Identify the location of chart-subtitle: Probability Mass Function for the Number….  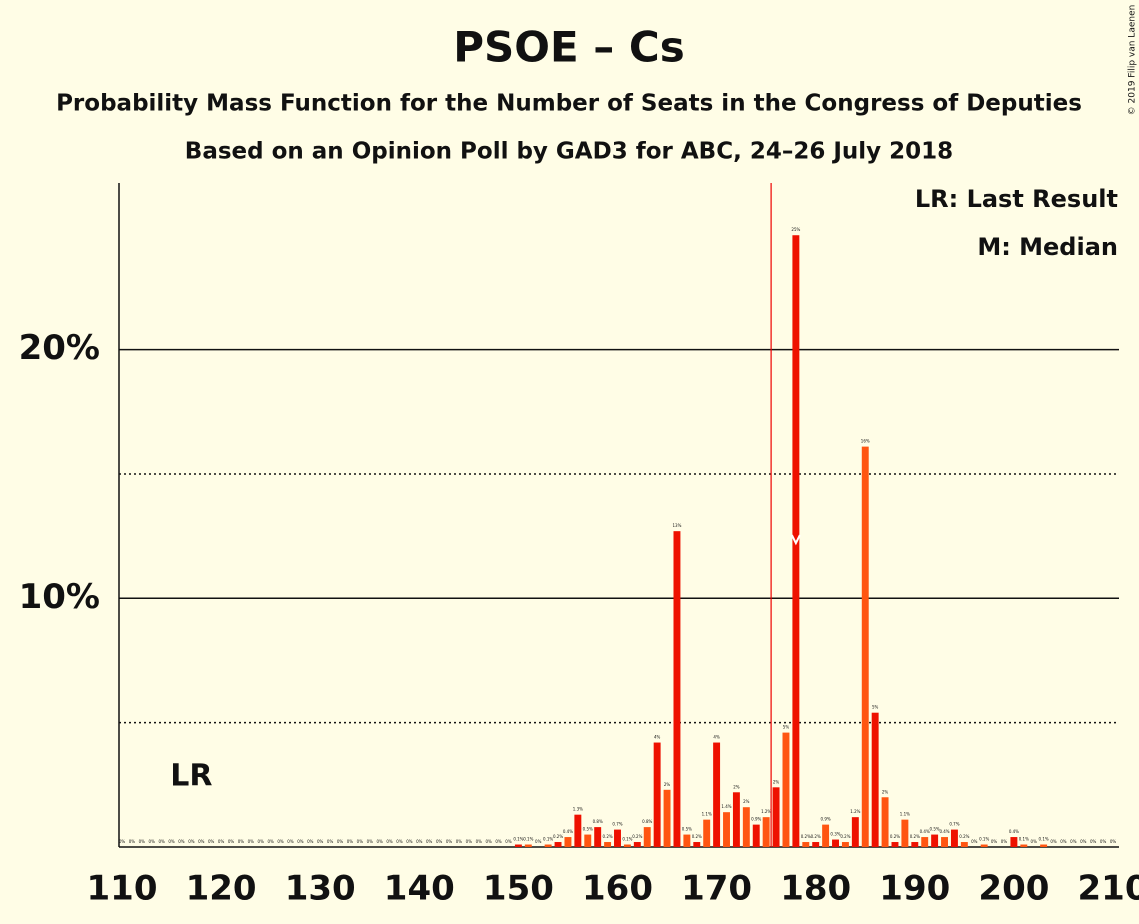
(569, 104).